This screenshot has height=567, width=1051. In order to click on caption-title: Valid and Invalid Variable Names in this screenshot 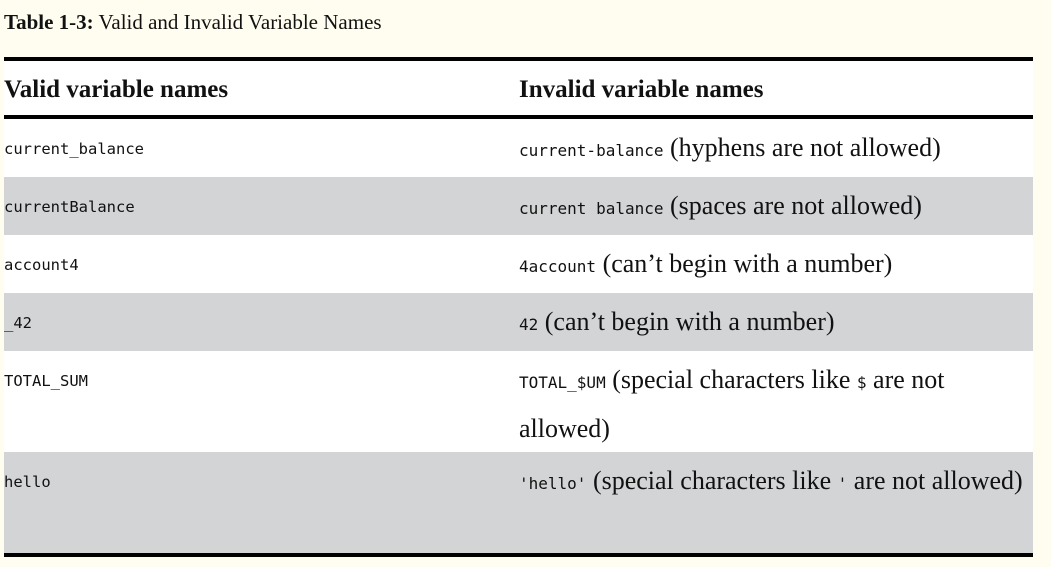, I will do `click(240, 22)`.